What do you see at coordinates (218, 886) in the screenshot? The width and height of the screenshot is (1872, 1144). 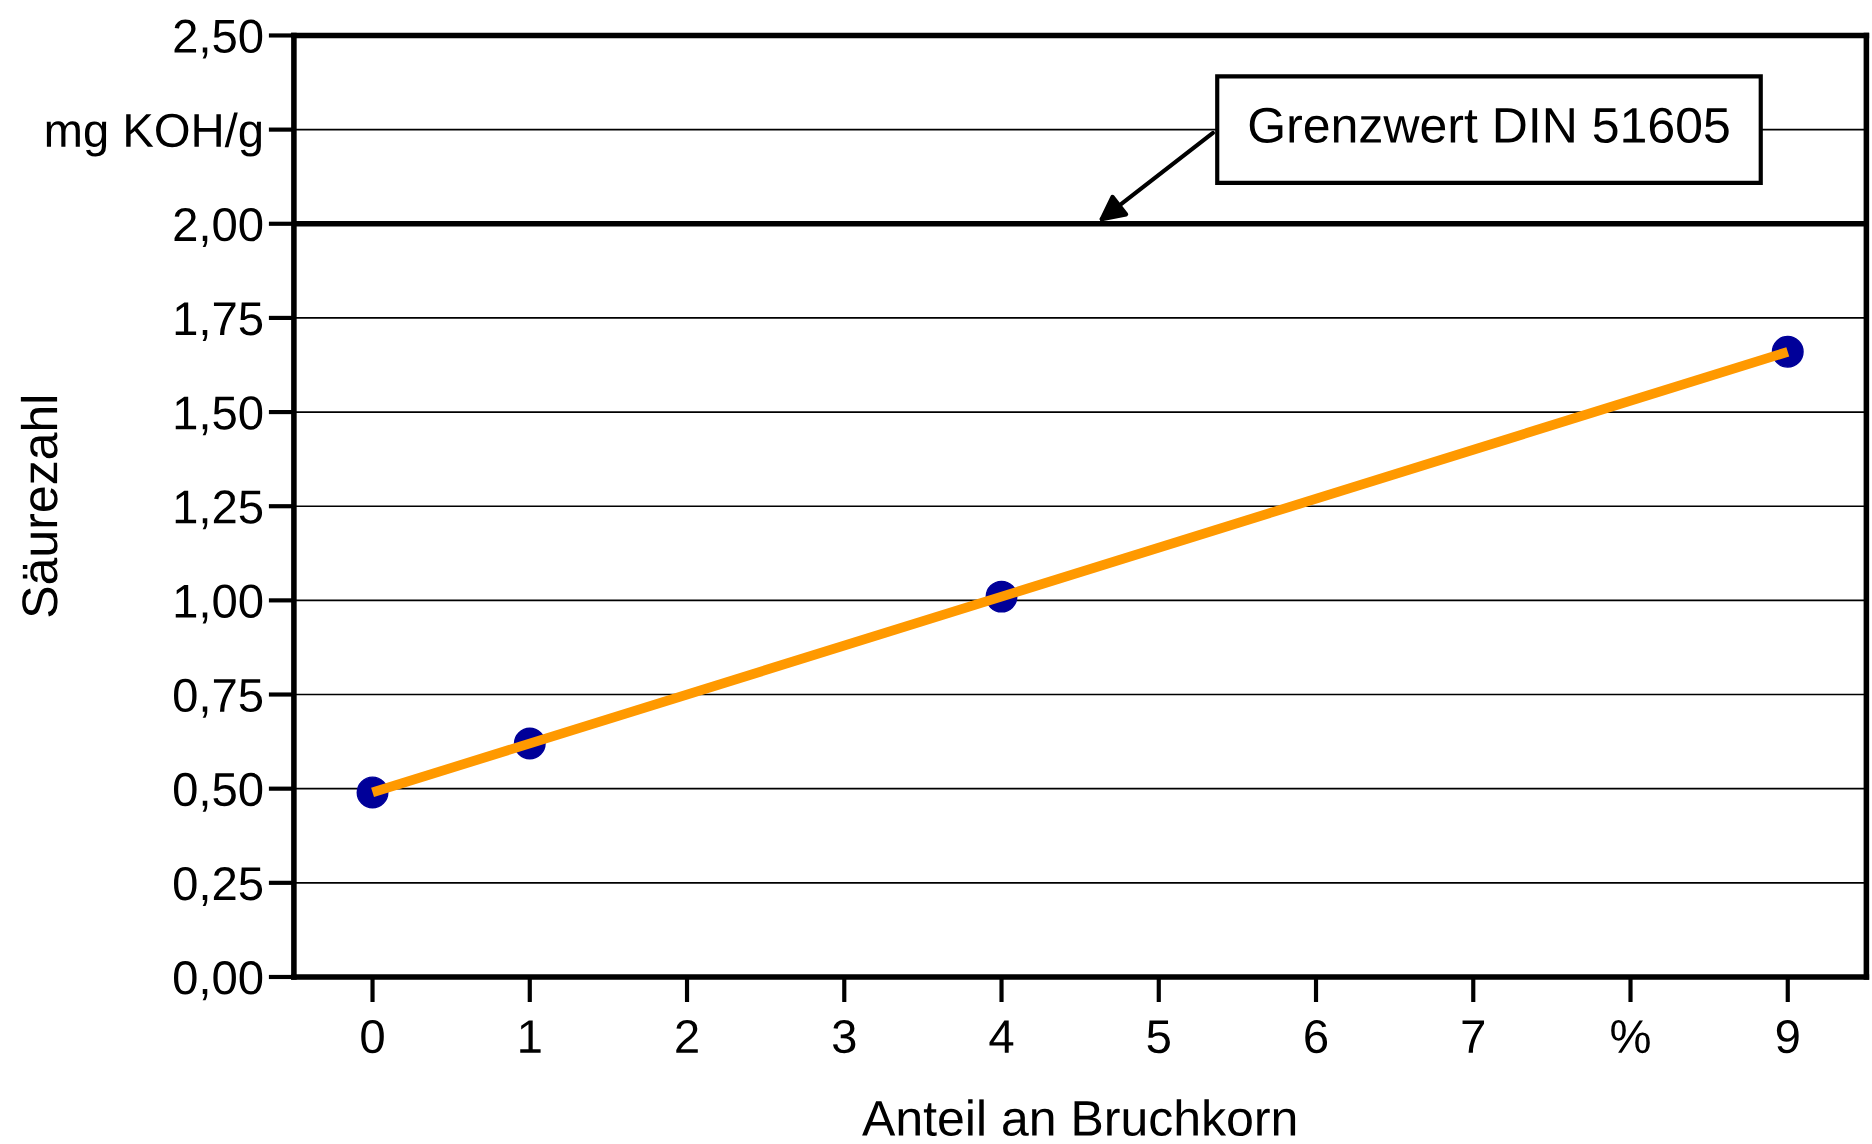 I see `y-tick-label: 0,25` at bounding box center [218, 886].